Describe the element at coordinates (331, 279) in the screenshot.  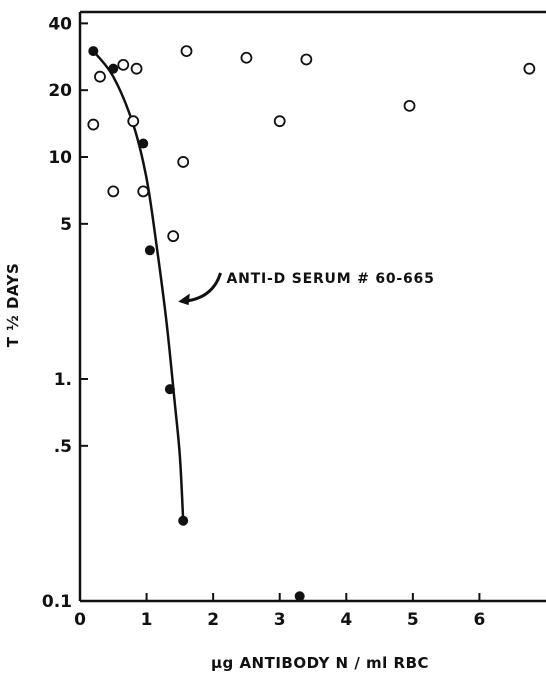
I see `annotation-label: ANTI-D SERUM # 60-665` at that location.